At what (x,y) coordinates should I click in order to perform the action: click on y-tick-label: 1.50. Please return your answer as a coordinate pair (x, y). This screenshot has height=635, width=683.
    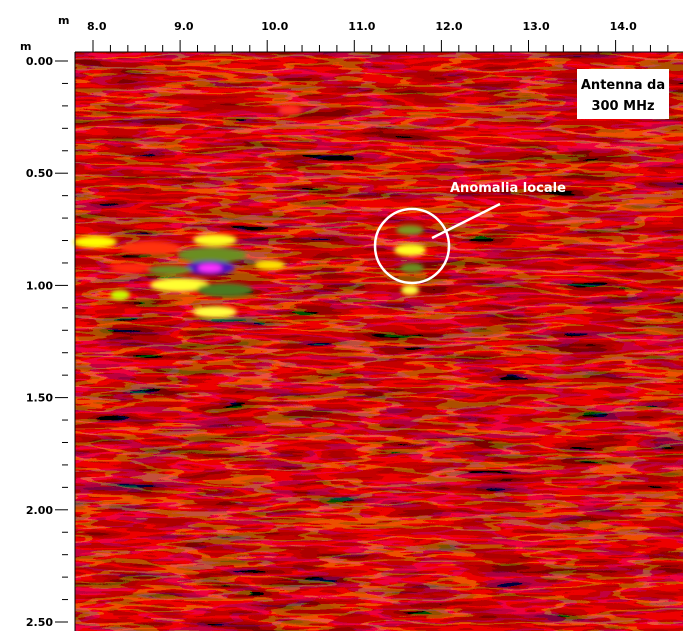
    Looking at the image, I should click on (39, 398).